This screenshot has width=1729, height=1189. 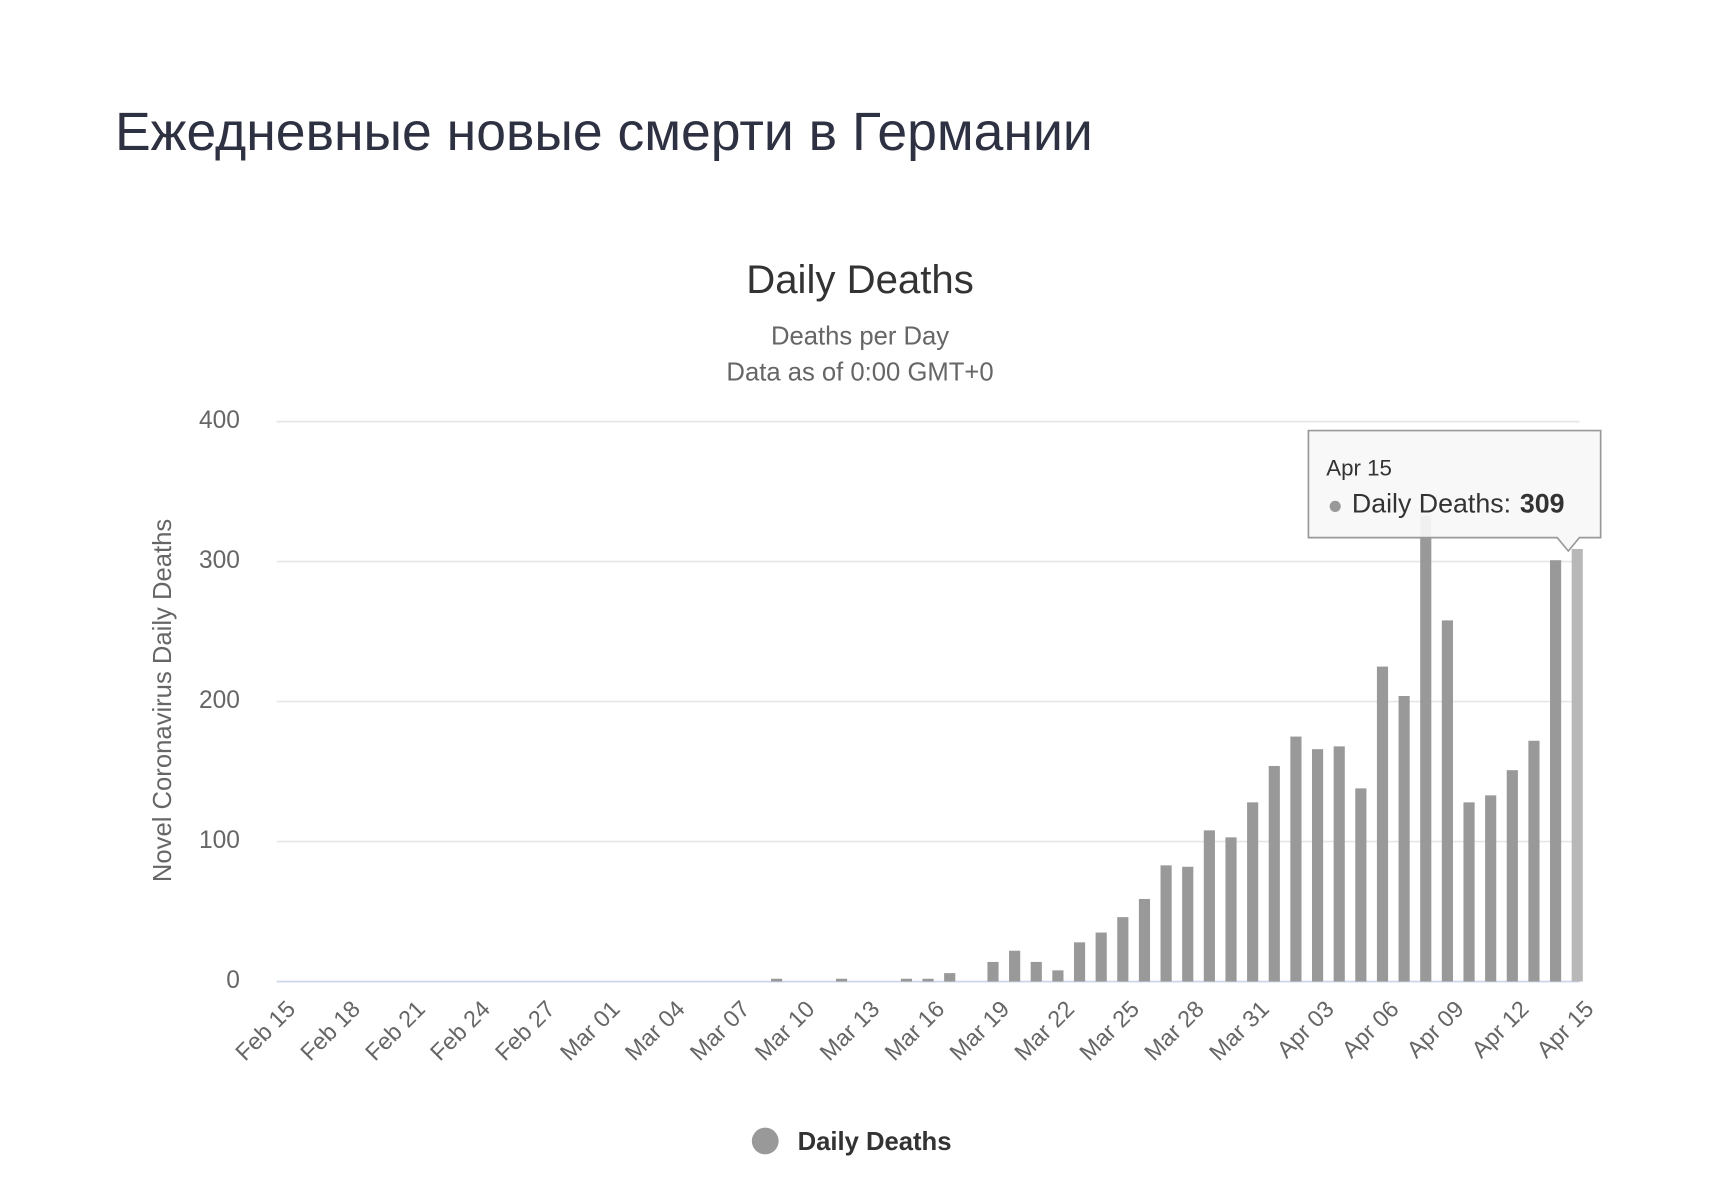 What do you see at coordinates (860, 279) in the screenshot?
I see `chart-title: Daily Deaths` at bounding box center [860, 279].